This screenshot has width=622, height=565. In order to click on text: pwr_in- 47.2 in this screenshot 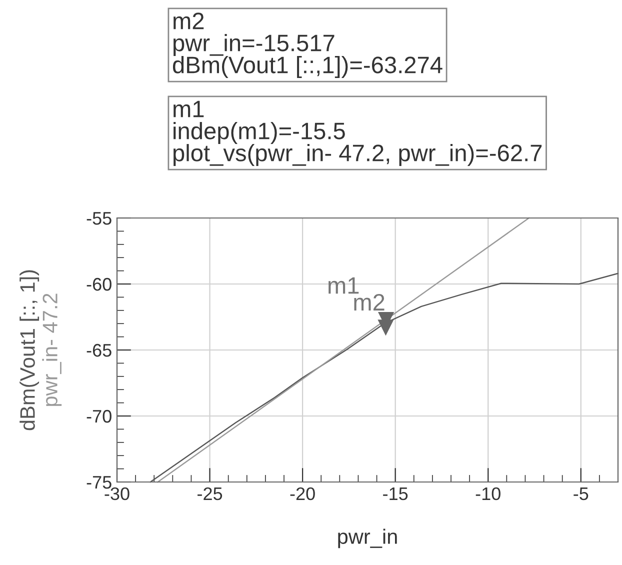, I will do `click(52, 350)`.